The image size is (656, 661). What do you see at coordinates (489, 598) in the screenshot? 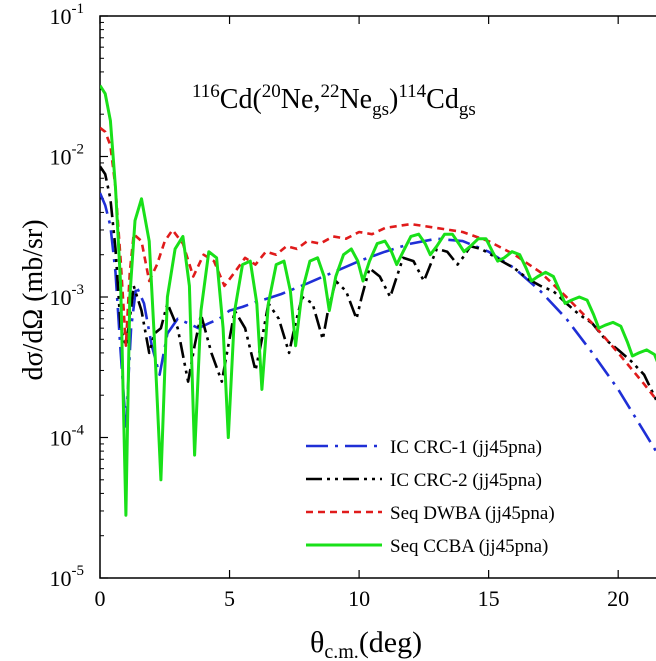
I see `x-tick-label: 15` at bounding box center [489, 598].